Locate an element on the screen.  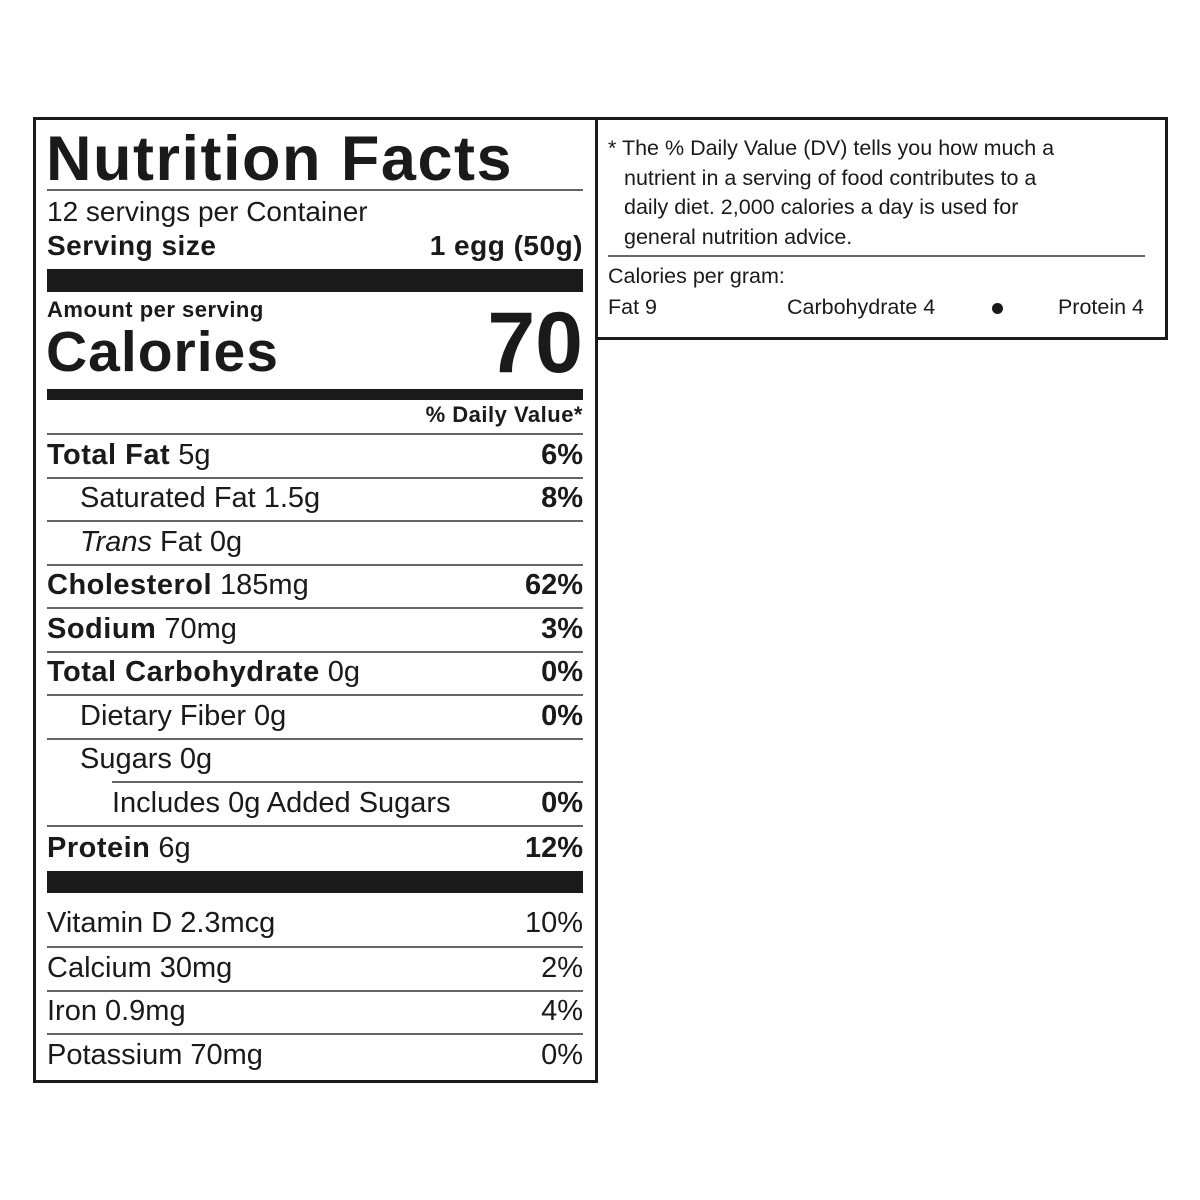
nutrient-prefix: Dietary Fiber is located at coordinates (163, 715).